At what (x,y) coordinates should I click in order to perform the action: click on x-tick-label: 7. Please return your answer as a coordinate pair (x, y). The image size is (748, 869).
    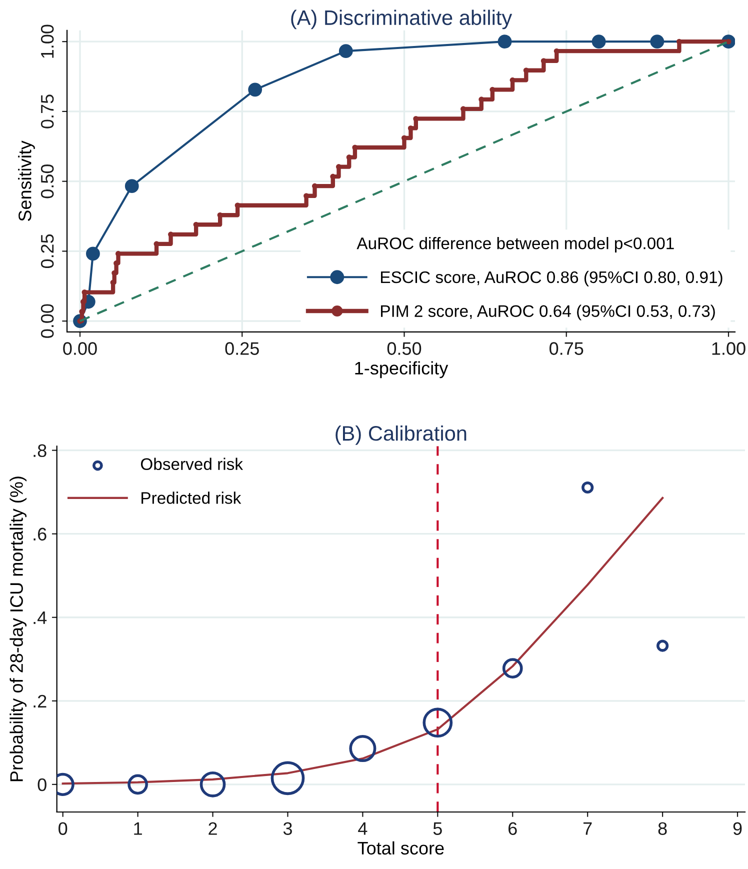
    Looking at the image, I should click on (587, 828).